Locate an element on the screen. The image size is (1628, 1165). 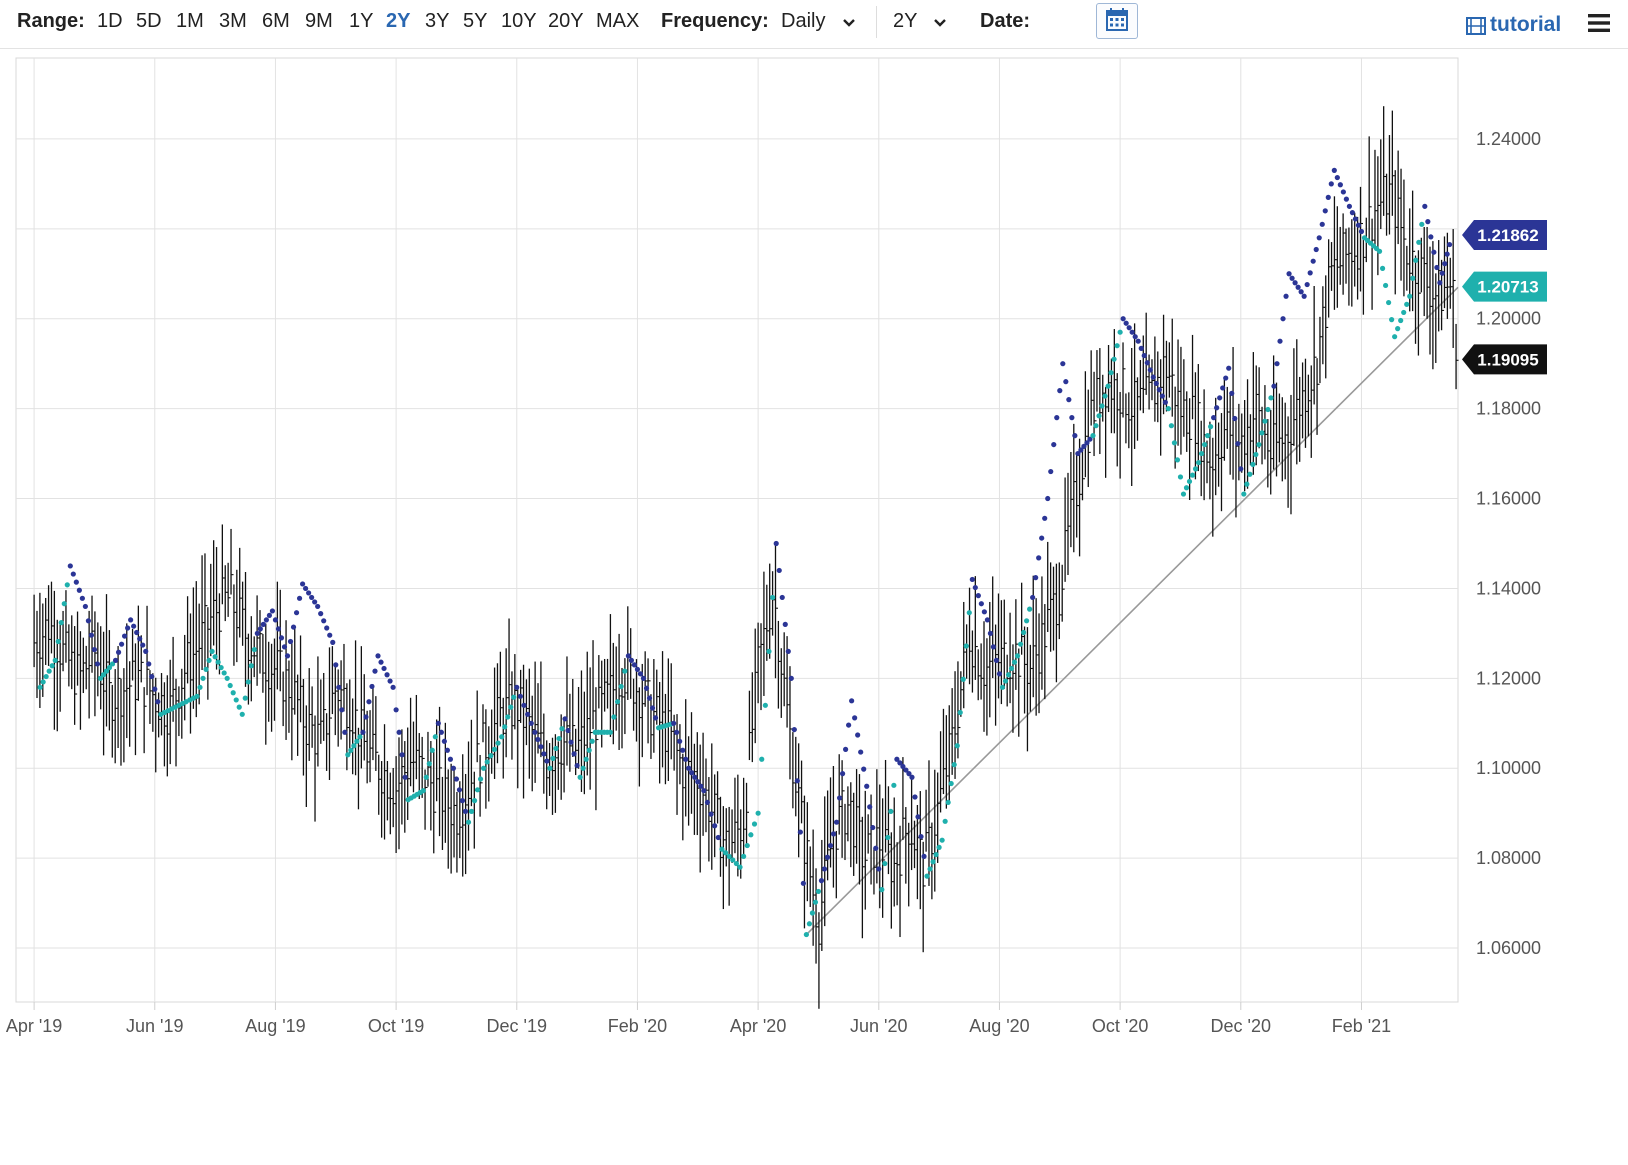
divider is located at coordinates (876, 22).